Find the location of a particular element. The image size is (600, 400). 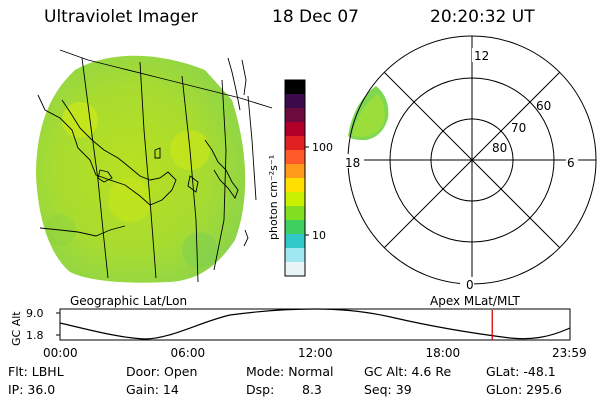

status-gc-alt: GC Alt: 4.6 Re is located at coordinates (408, 371).